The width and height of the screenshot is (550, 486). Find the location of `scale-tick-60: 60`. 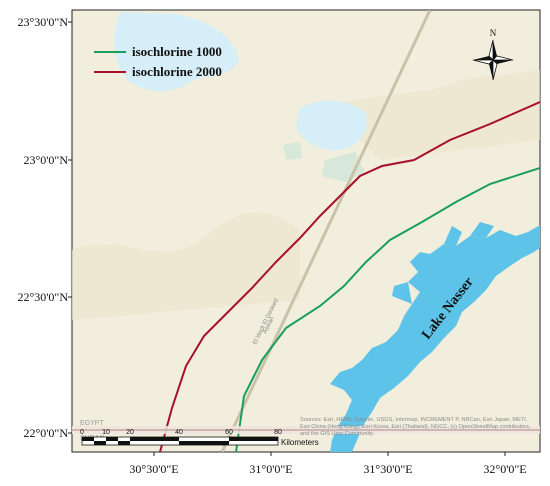

scale-tick-60: 60 is located at coordinates (229, 432).